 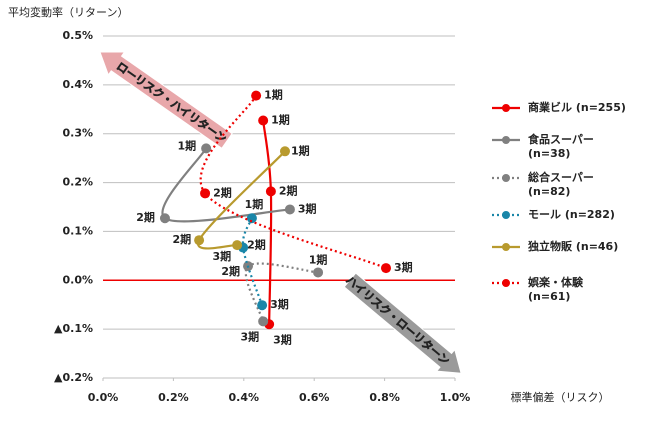 I want to click on legend-label: 総合スーパー (n=82), so click(x=561, y=184).